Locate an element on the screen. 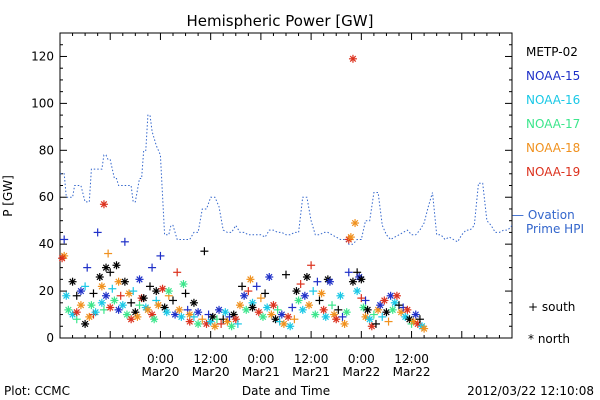 The width and height of the screenshot is (600, 400). y-tick-label: 20 is located at coordinates (46, 291).